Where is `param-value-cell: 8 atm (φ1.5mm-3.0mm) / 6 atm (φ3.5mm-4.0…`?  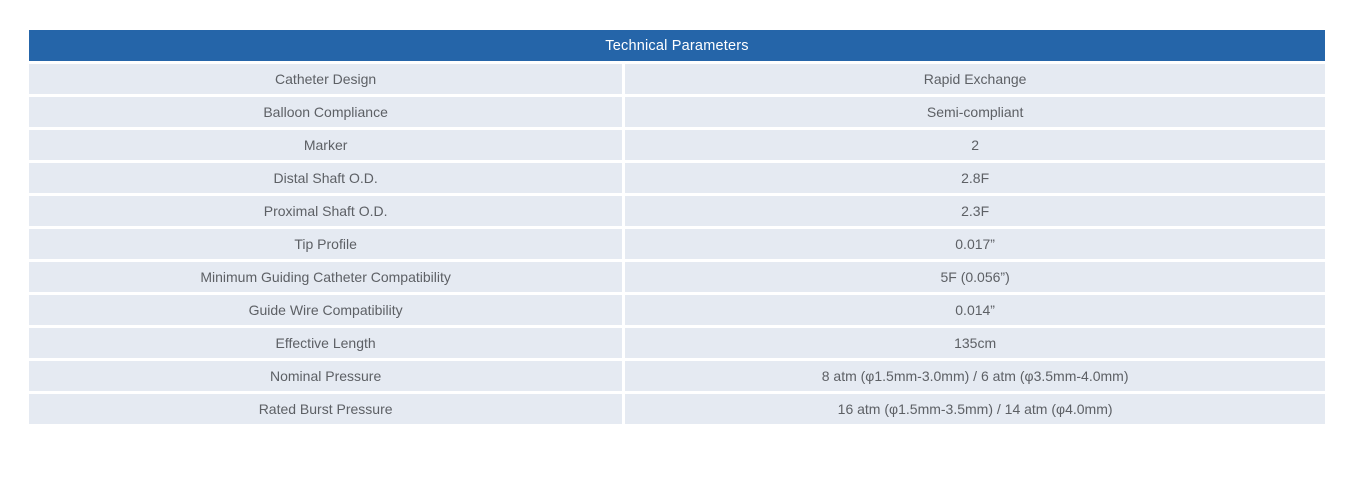
param-value-cell: 8 atm (φ1.5mm-3.0mm) / 6 atm (φ3.5mm-4.0… is located at coordinates (975, 376).